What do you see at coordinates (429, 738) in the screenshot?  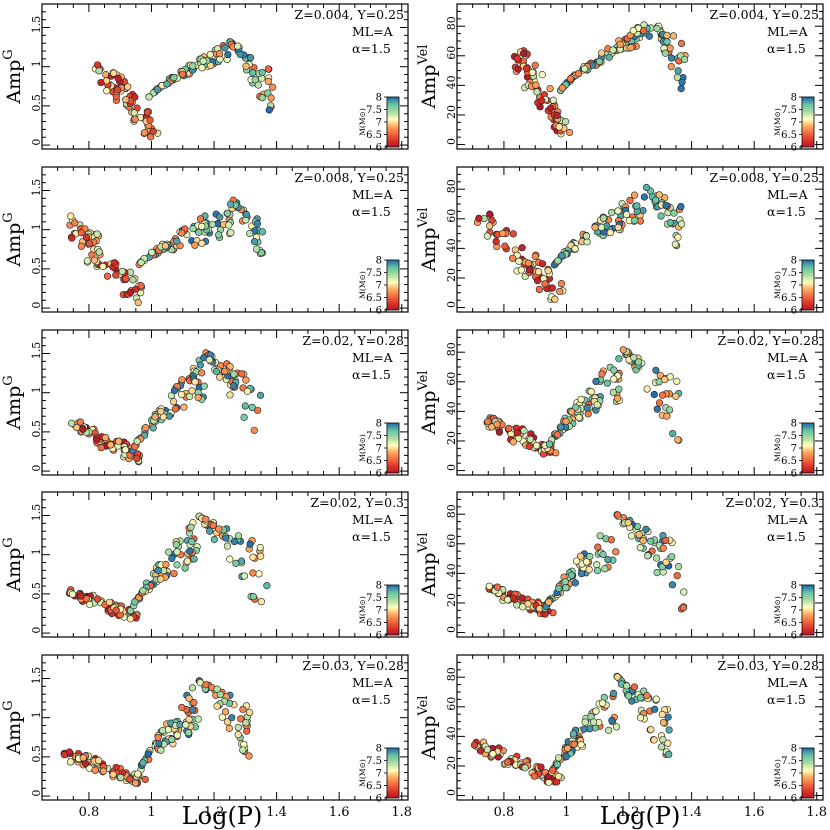 I see `y-axis-label-base: Amp` at bounding box center [429, 738].